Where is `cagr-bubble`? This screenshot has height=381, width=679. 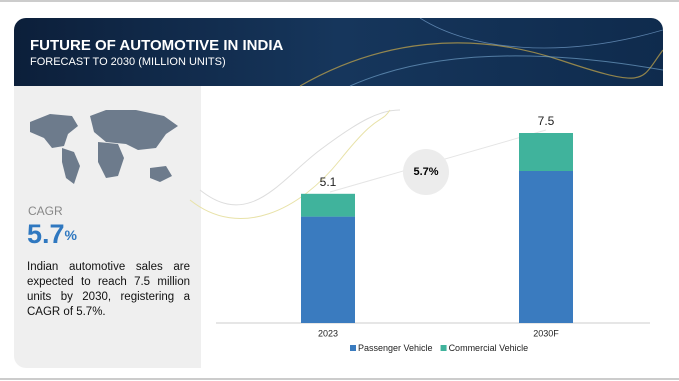
cagr-bubble is located at coordinates (426, 172).